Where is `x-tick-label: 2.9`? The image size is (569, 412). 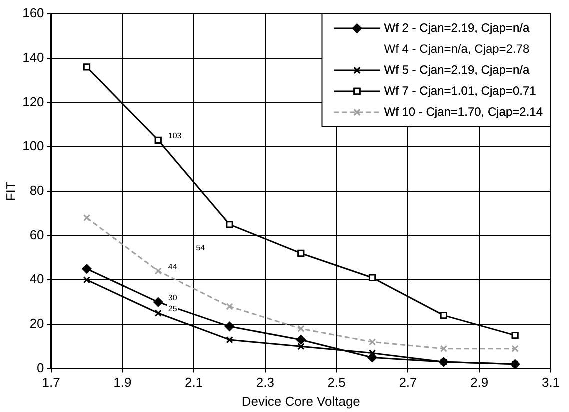
x-tick-label: 2.9 is located at coordinates (479, 382).